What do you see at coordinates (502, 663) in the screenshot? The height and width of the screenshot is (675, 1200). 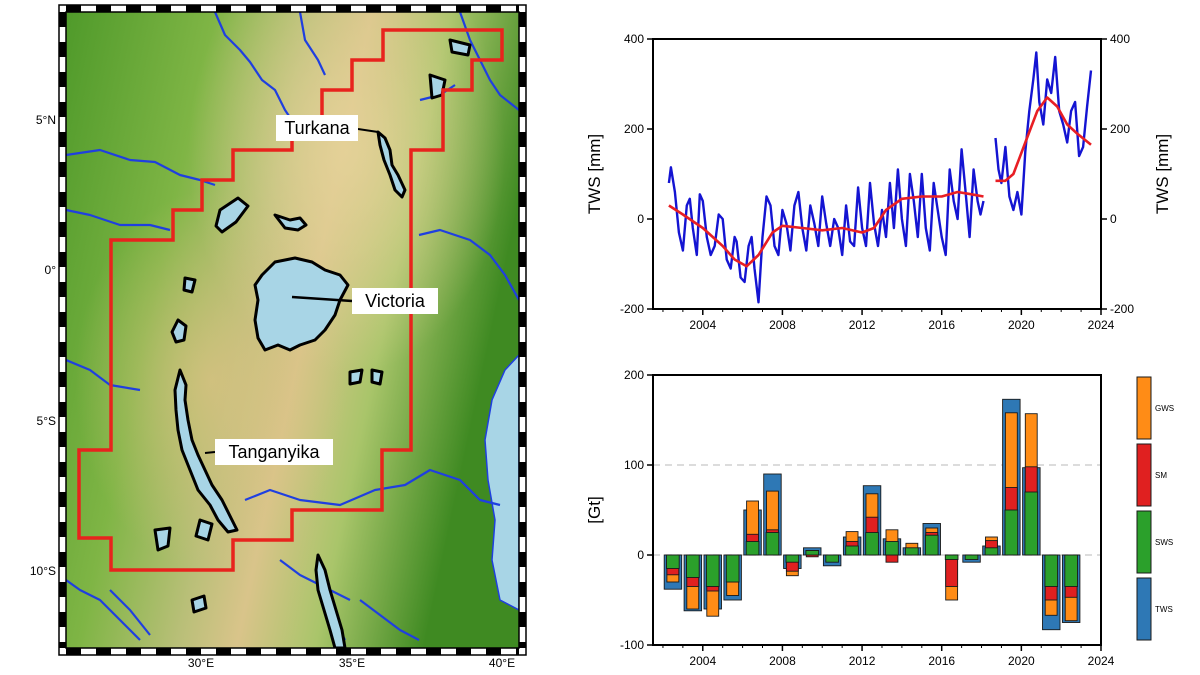 I see `lon-tick-label: 40°E` at bounding box center [502, 663].